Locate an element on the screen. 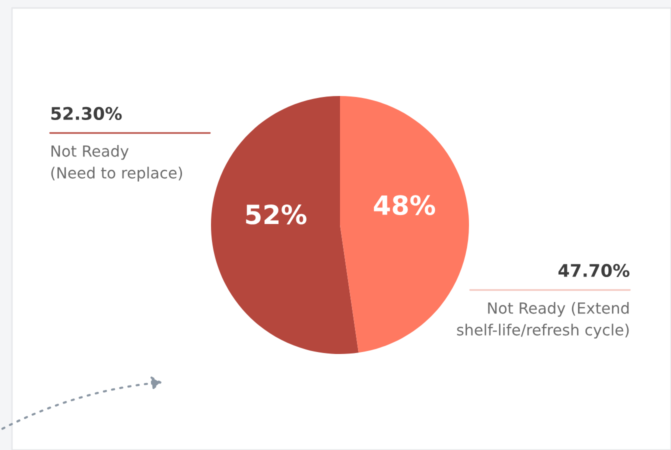 The image size is (671, 450). pie-slice is located at coordinates (285, 225).